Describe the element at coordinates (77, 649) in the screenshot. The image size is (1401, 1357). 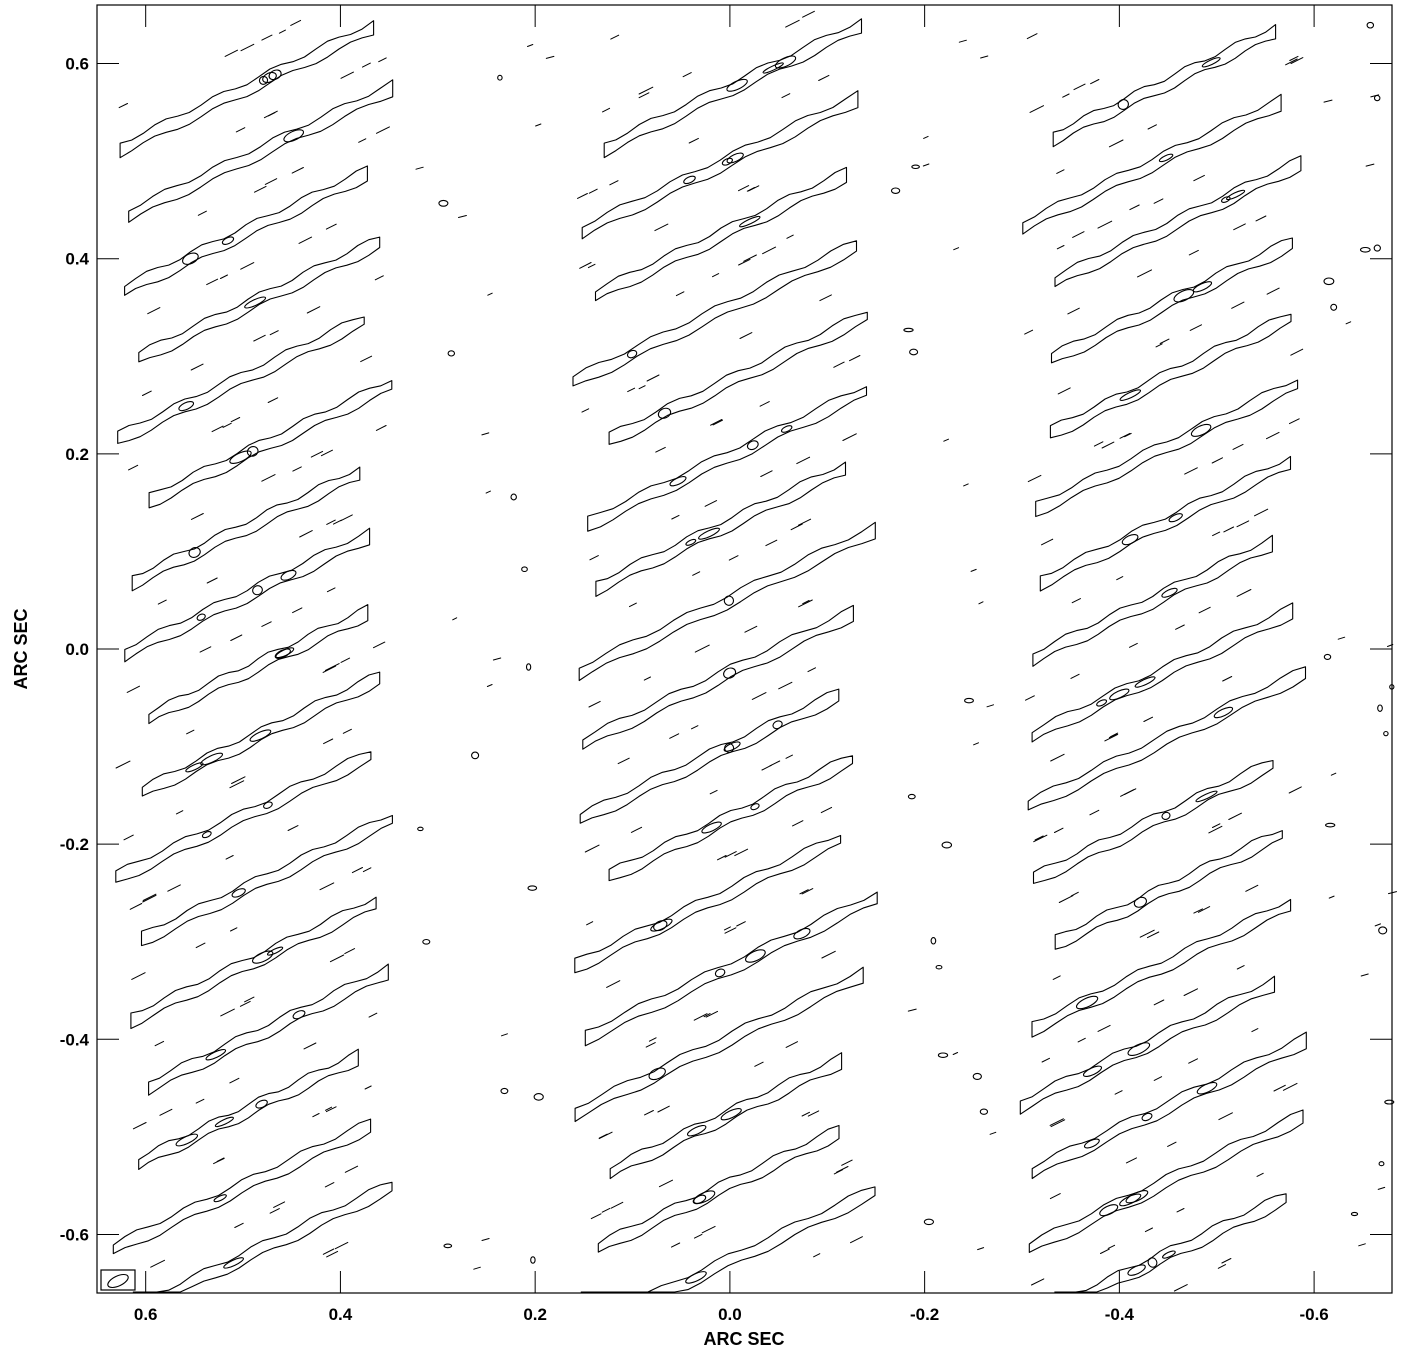
I see `y-tick-label: 0.0` at that location.